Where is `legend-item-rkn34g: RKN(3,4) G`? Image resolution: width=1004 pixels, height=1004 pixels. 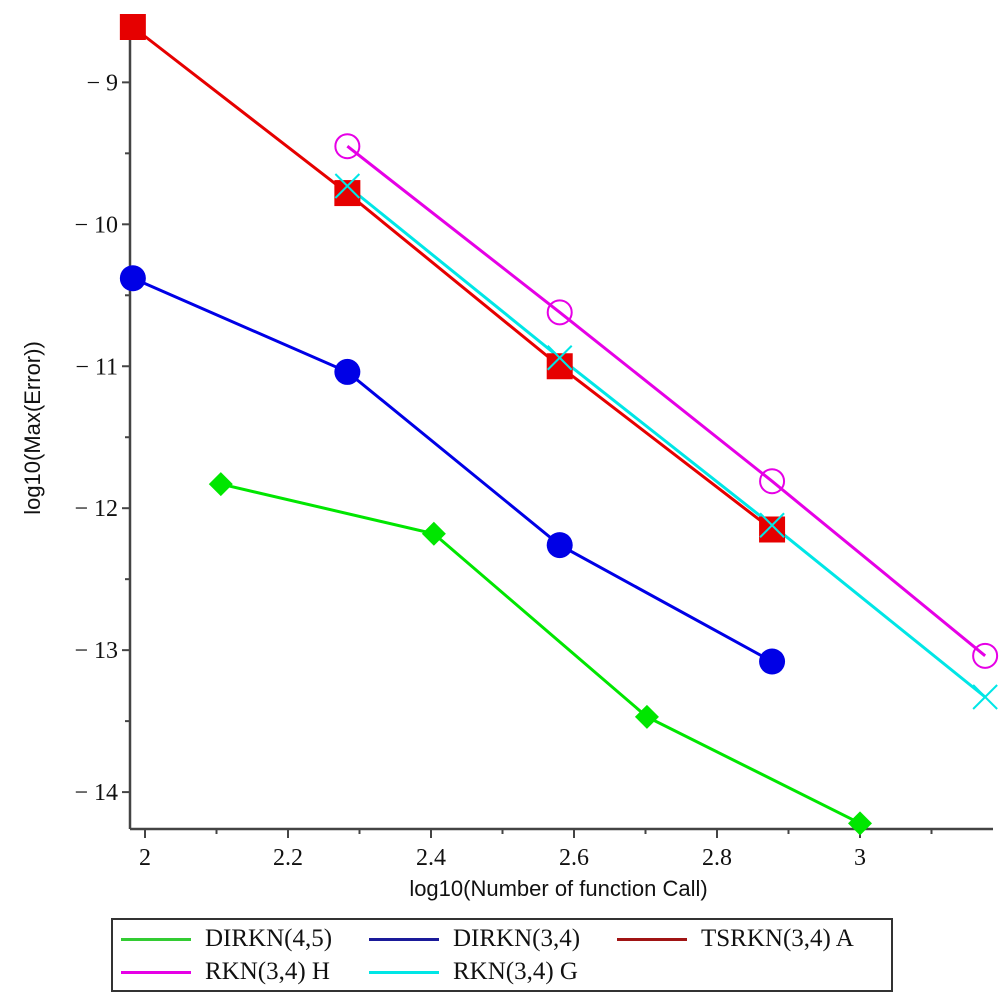 legend-item-rkn34g: RKN(3,4) G is located at coordinates (473, 972).